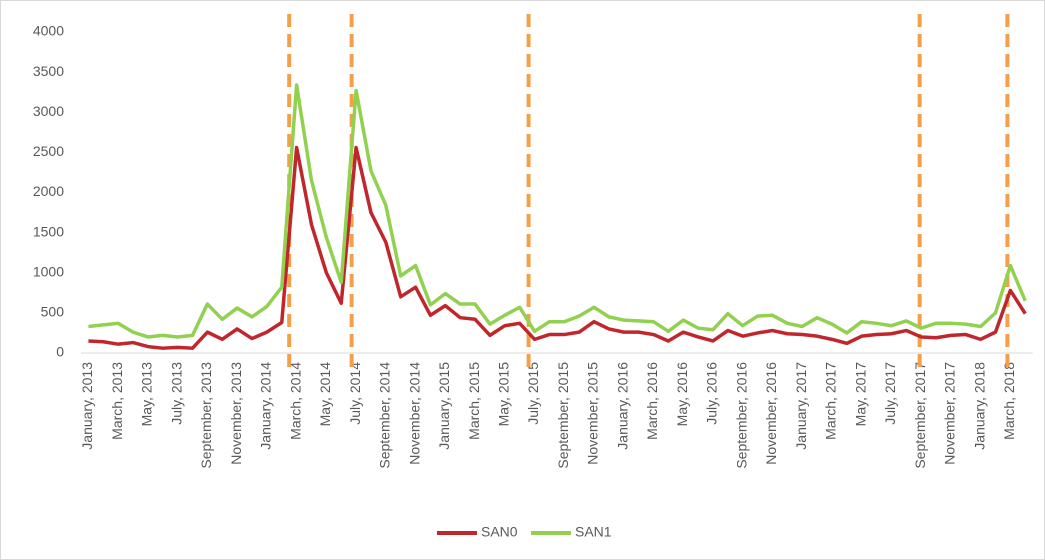  I want to click on legend-label: SAN0, so click(499, 532).